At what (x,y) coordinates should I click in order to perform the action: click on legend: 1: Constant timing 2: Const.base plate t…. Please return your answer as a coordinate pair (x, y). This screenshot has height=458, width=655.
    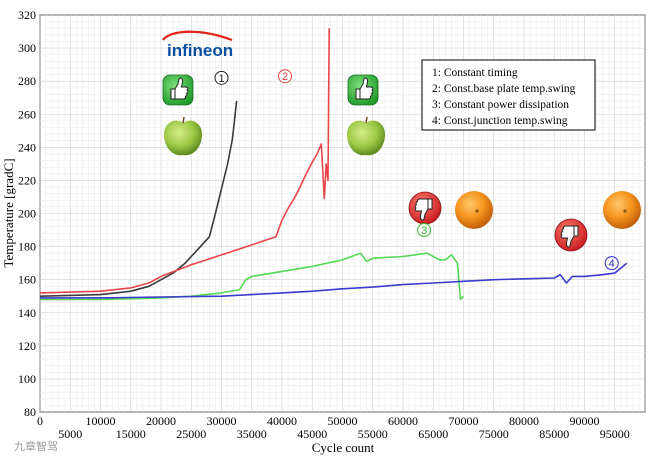
    Looking at the image, I should click on (508, 95).